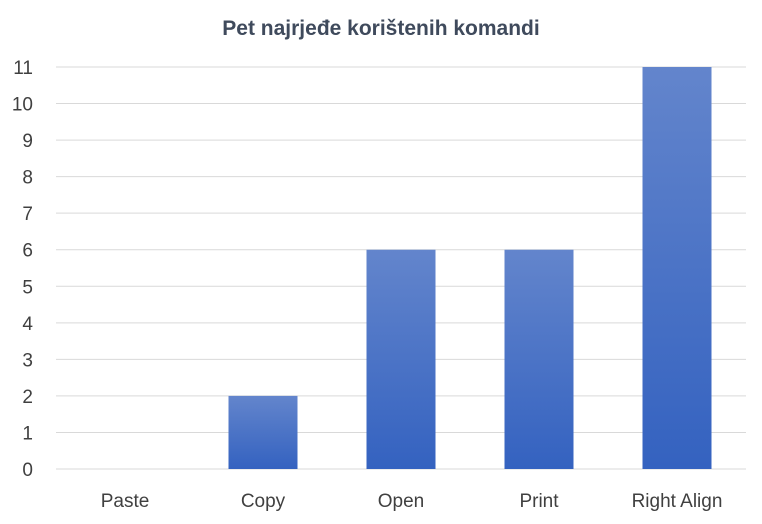  What do you see at coordinates (380, 28) in the screenshot?
I see `chart-title: Pet najrjeđe korištenih komandi` at bounding box center [380, 28].